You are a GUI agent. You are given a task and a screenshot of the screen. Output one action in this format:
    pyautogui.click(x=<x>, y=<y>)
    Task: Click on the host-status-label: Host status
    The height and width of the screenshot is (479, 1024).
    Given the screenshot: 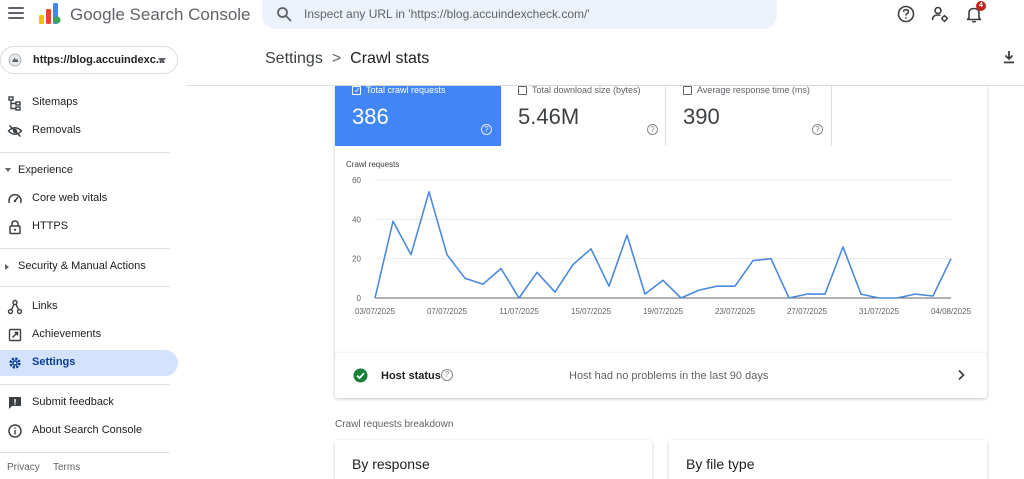 What is the action you would take?
    pyautogui.click(x=411, y=376)
    